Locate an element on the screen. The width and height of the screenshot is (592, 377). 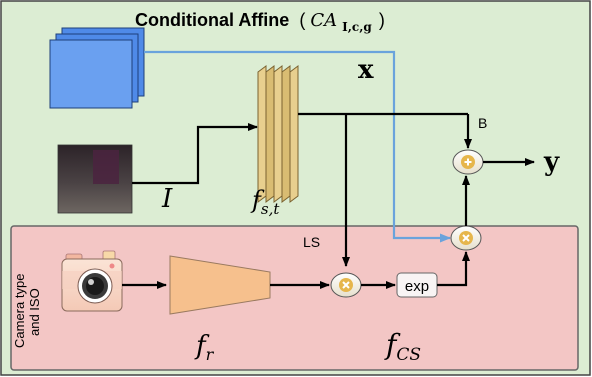
label-B: B is located at coordinates (482, 123).